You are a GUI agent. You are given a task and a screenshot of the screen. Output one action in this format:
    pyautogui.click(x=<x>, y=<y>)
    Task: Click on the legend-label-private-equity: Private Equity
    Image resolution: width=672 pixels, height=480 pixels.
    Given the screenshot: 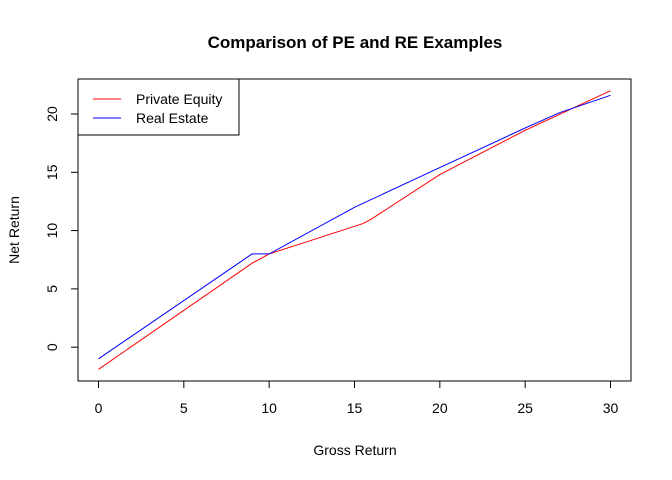 What is the action you would take?
    pyautogui.click(x=179, y=99)
    